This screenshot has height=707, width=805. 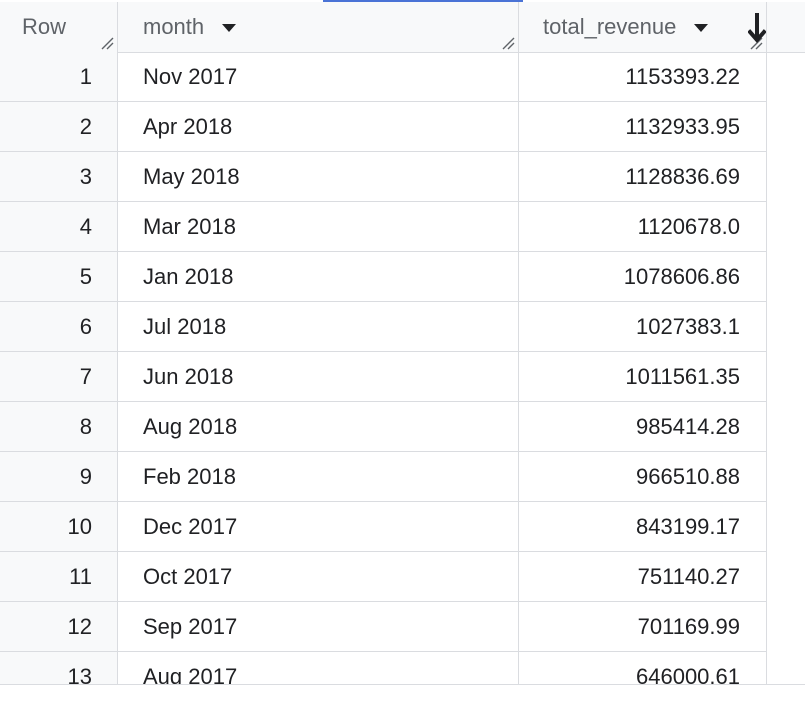 What do you see at coordinates (423, 1) in the screenshot?
I see `tab-indicator` at bounding box center [423, 1].